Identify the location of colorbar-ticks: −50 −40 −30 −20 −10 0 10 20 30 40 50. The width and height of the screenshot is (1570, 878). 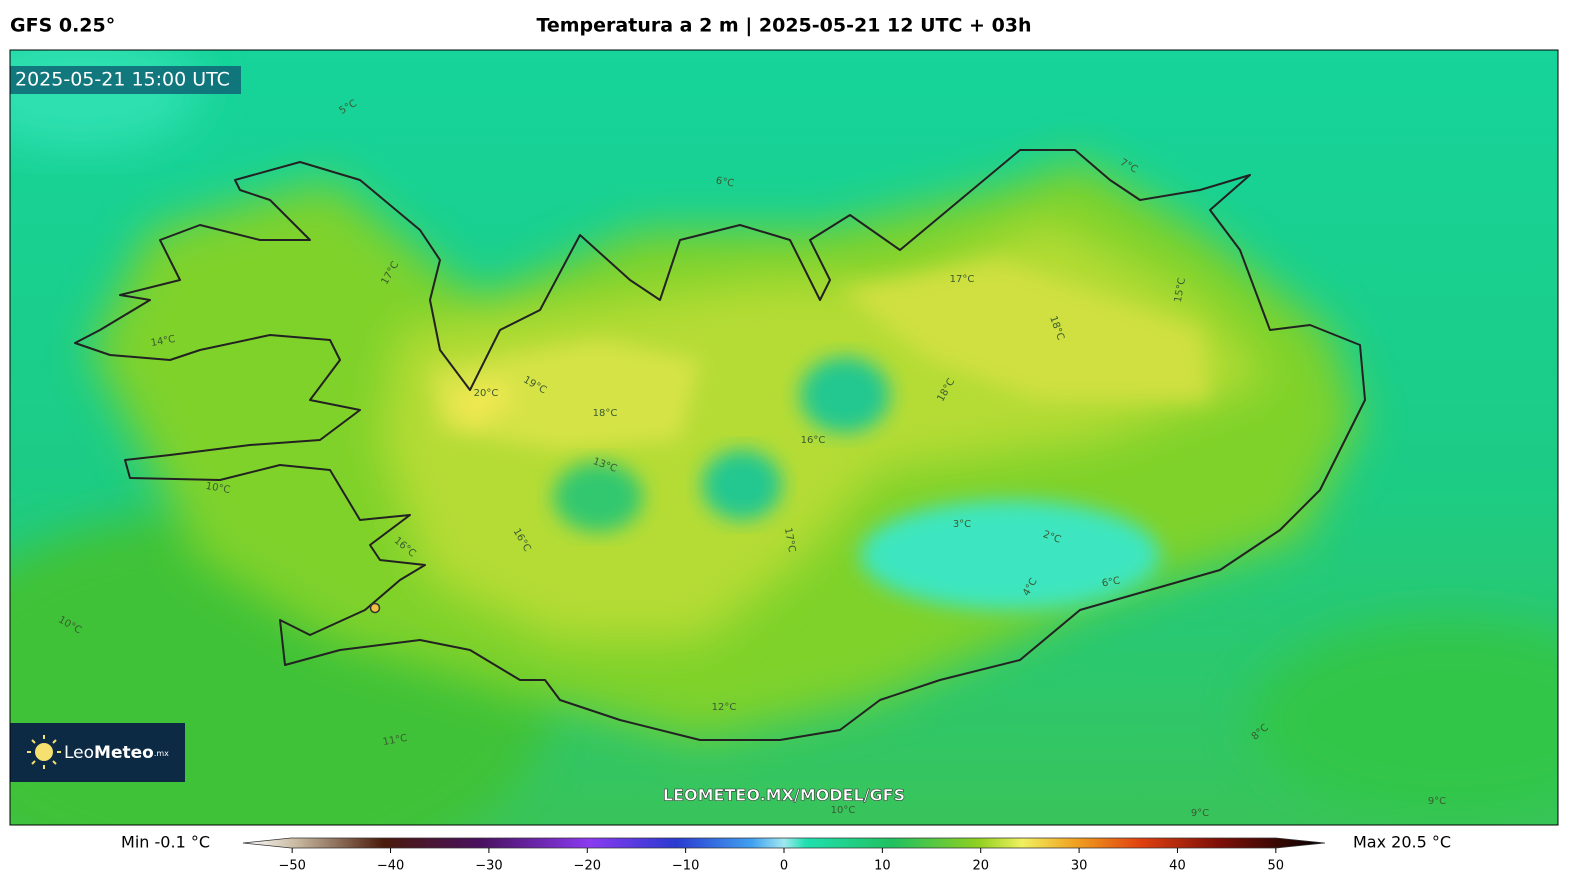
(781, 861).